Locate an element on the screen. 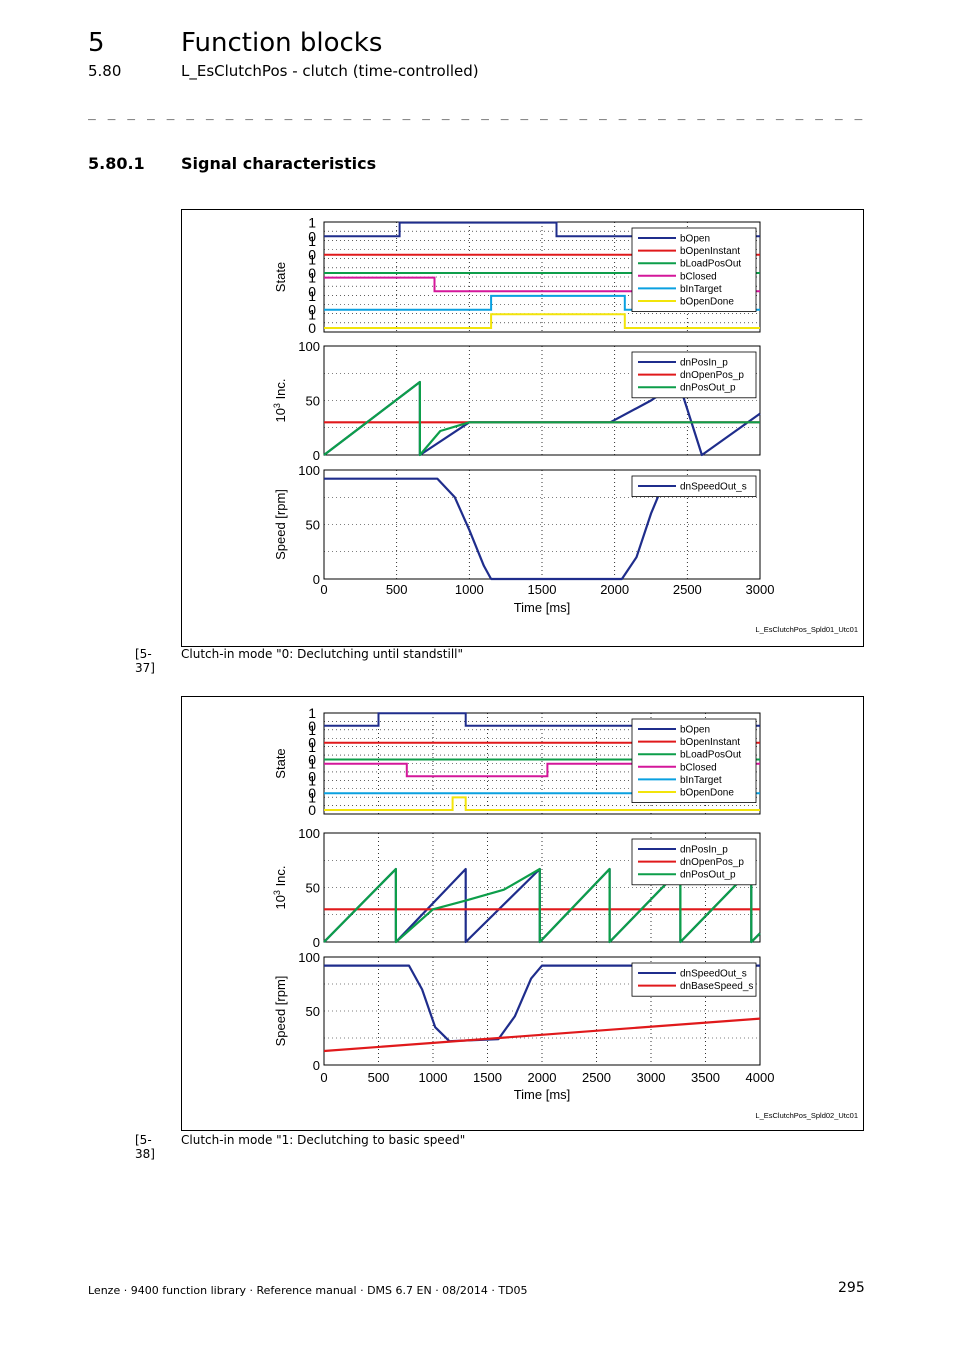 The image size is (954, 1350). figure-1-caption-number: [5-37] is located at coordinates (145, 661).